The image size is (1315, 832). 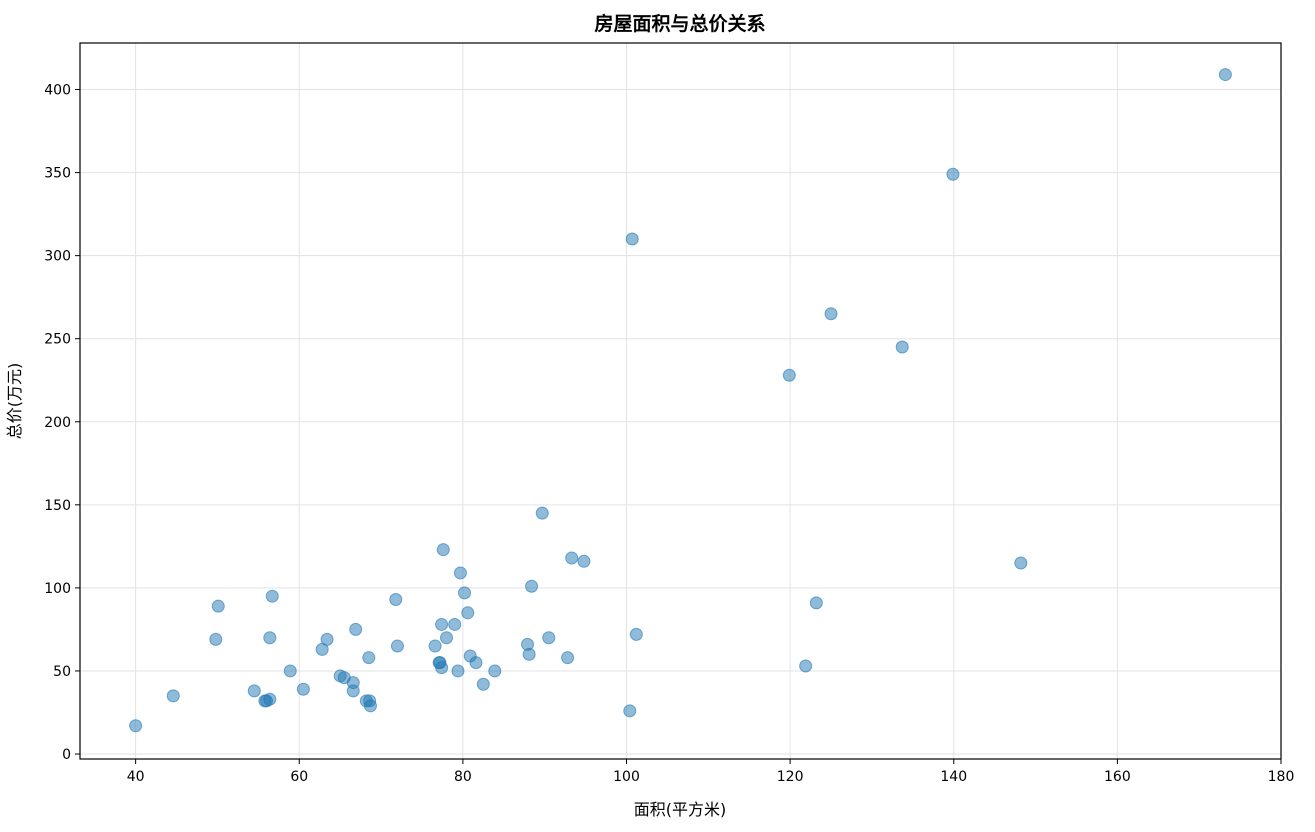 What do you see at coordinates (679, 23) in the screenshot?
I see `chart-title: 房屋面积与总价关系` at bounding box center [679, 23].